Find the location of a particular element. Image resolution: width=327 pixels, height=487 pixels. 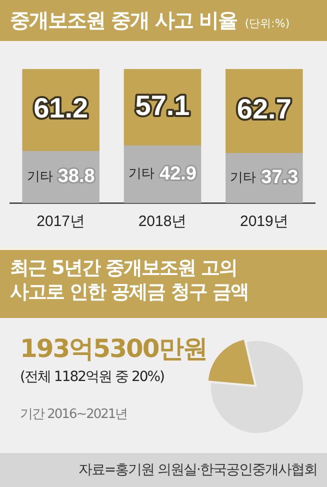

data-label: 38.8 is located at coordinates (76, 177).